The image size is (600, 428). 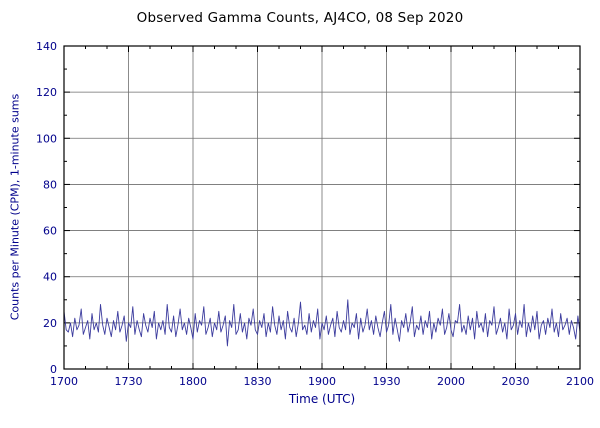 I want to click on series-line, so click(x=322, y=323).